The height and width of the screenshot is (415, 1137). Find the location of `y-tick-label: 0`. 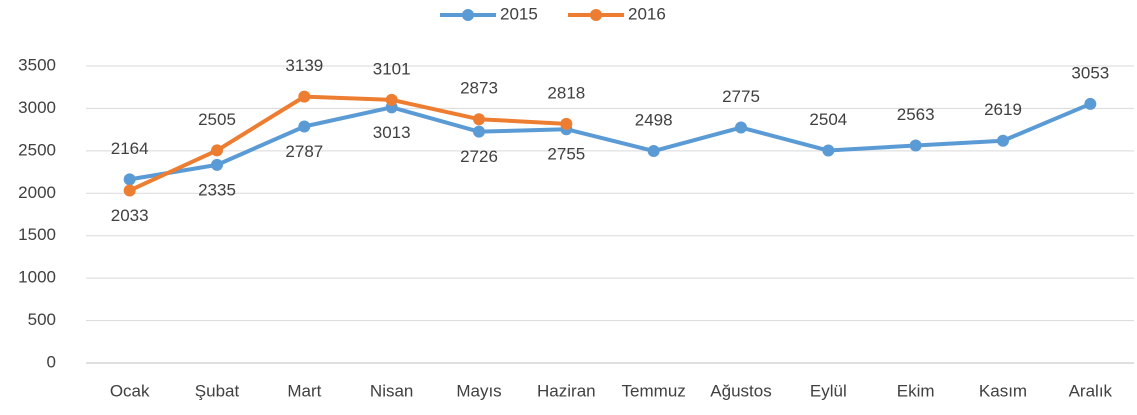

y-tick-label: 0 is located at coordinates (51, 361).